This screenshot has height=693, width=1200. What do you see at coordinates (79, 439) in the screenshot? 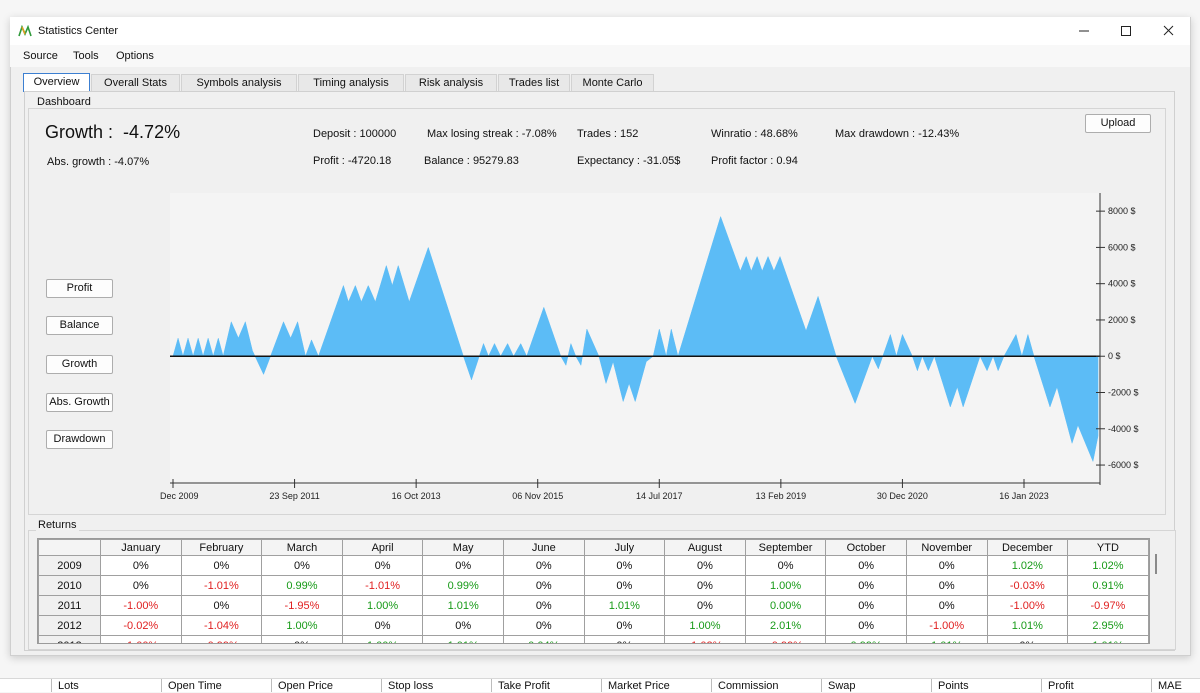
I see `chart-button: Drawdown` at bounding box center [79, 439].